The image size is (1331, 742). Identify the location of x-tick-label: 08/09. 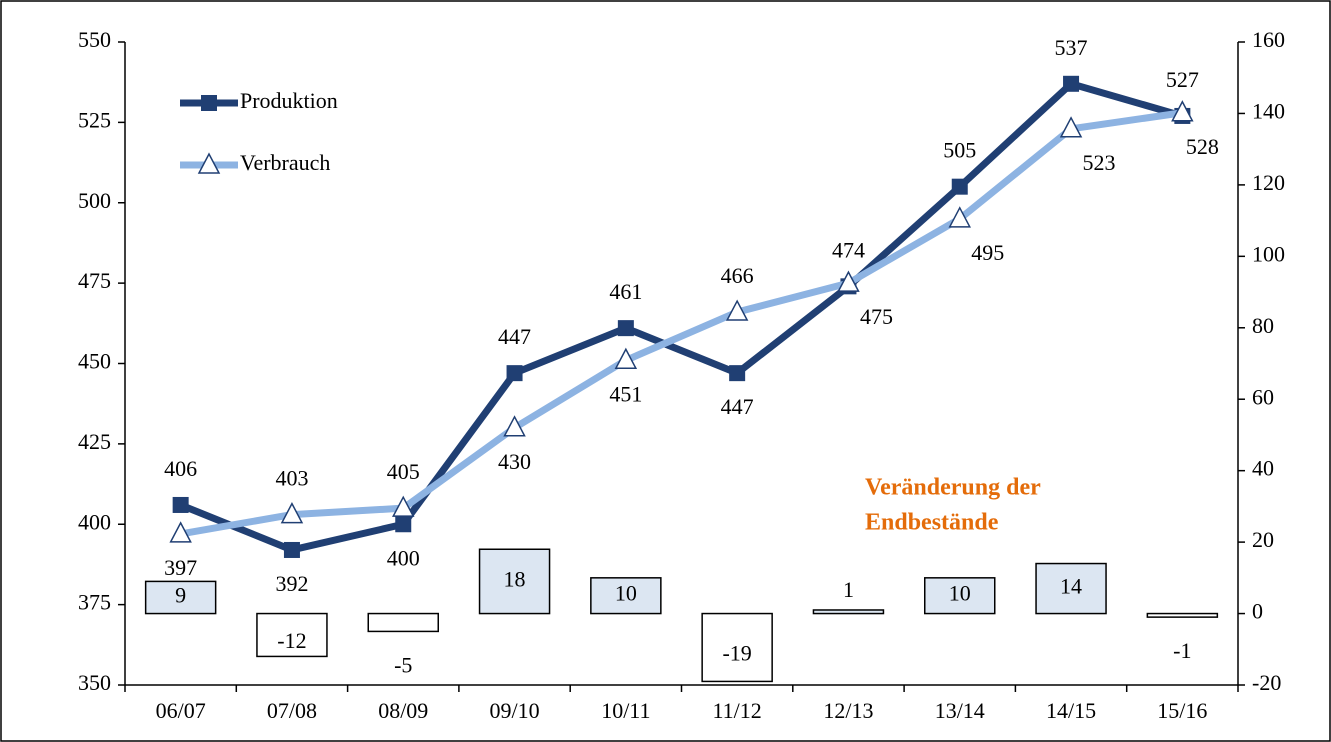
(403, 710).